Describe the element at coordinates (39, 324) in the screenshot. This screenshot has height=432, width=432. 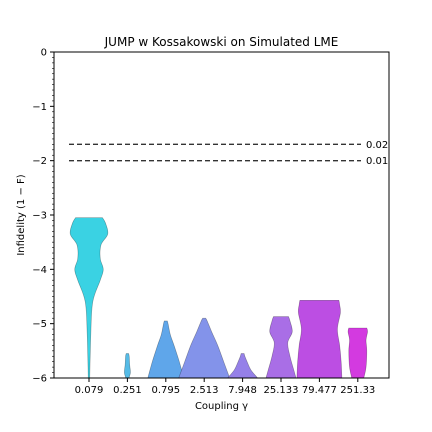
I see `y-tick-label: −5` at that location.